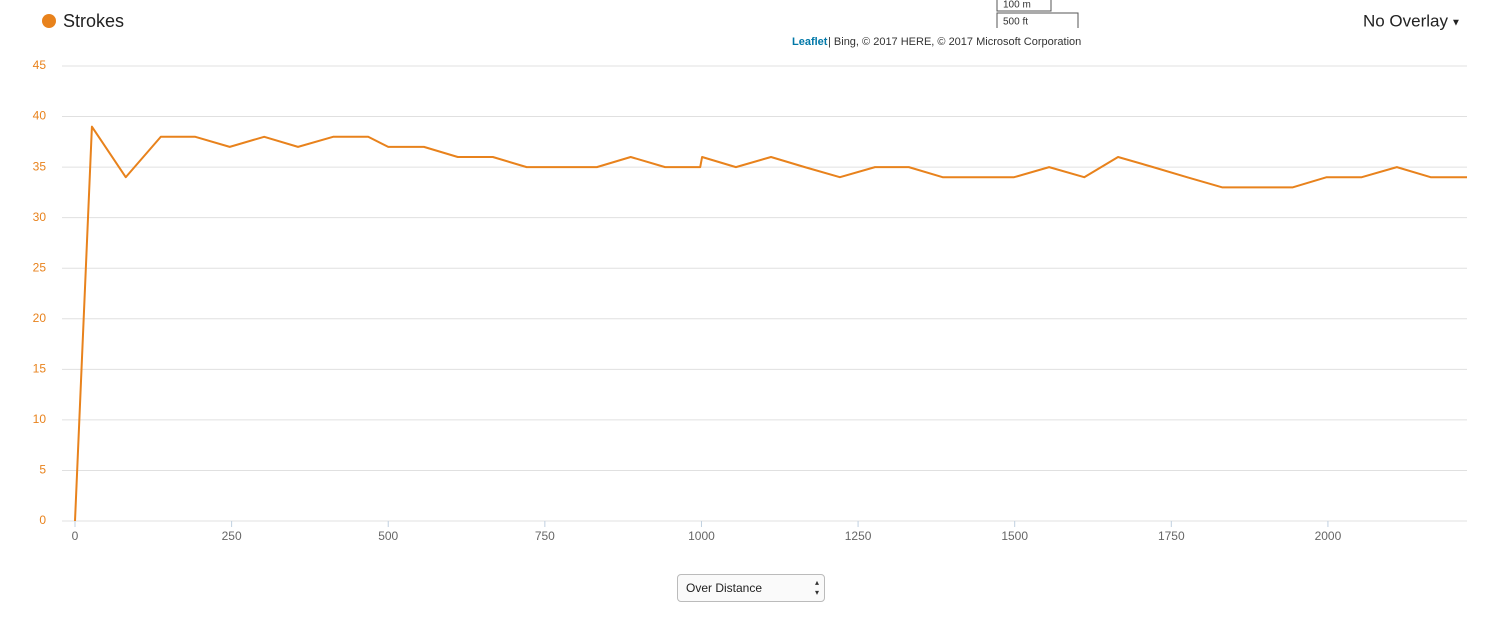 This screenshot has height=636, width=1494. I want to click on overlay-dropdown: No Overlay, so click(1406, 20).